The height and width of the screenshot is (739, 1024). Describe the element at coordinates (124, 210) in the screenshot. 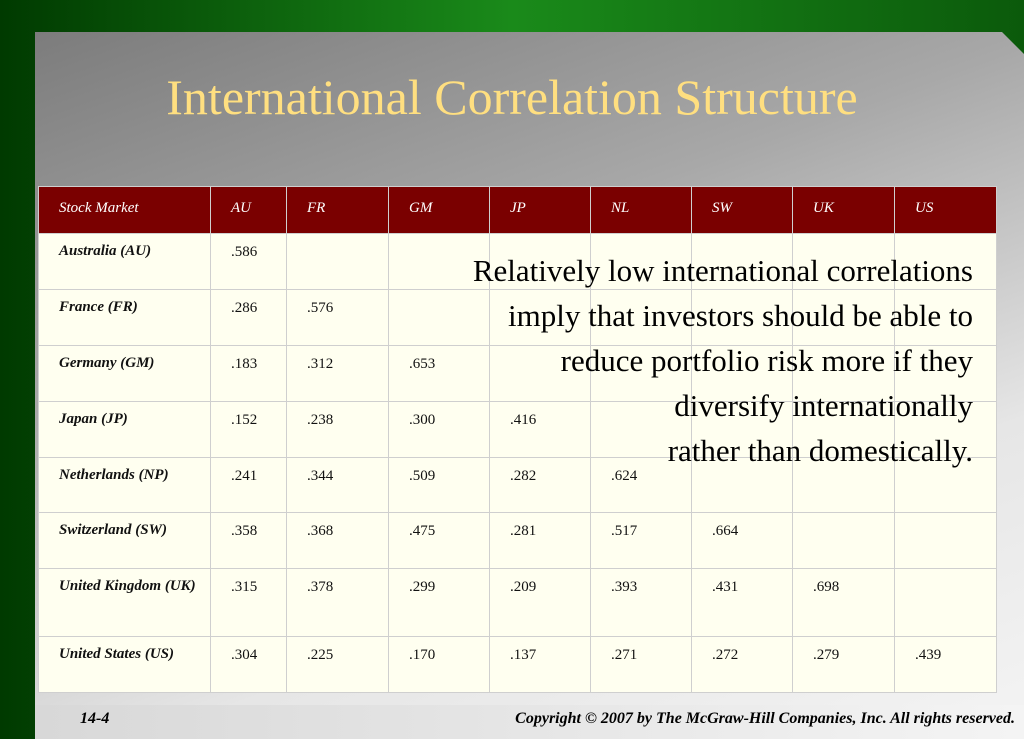

I see `header-cell: Stock Market` at that location.